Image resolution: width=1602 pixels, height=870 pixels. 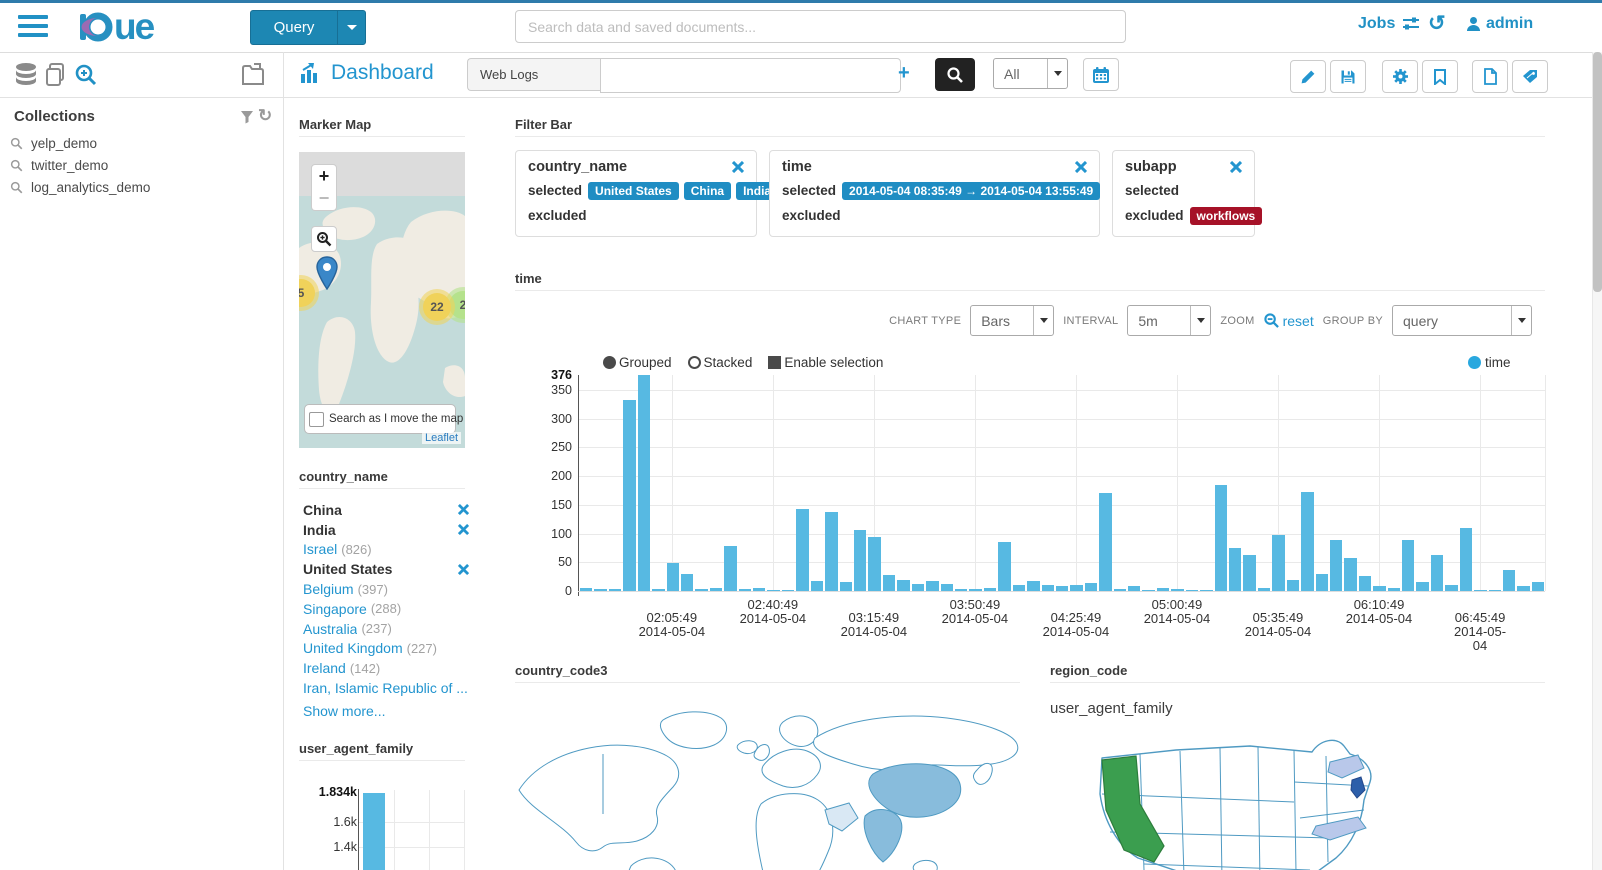 What do you see at coordinates (1437, 23) in the screenshot?
I see `history-icon: ↺` at bounding box center [1437, 23].